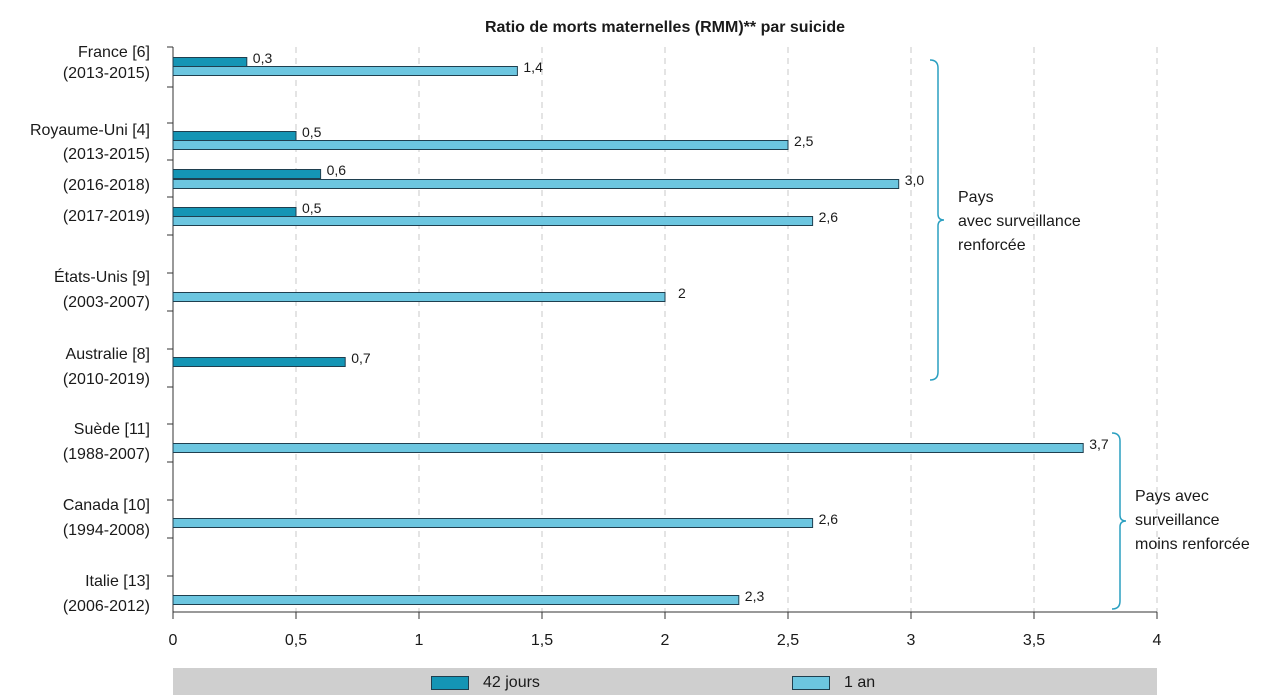  What do you see at coordinates (665, 640) in the screenshot?
I see `x-tick-label: 2` at bounding box center [665, 640].